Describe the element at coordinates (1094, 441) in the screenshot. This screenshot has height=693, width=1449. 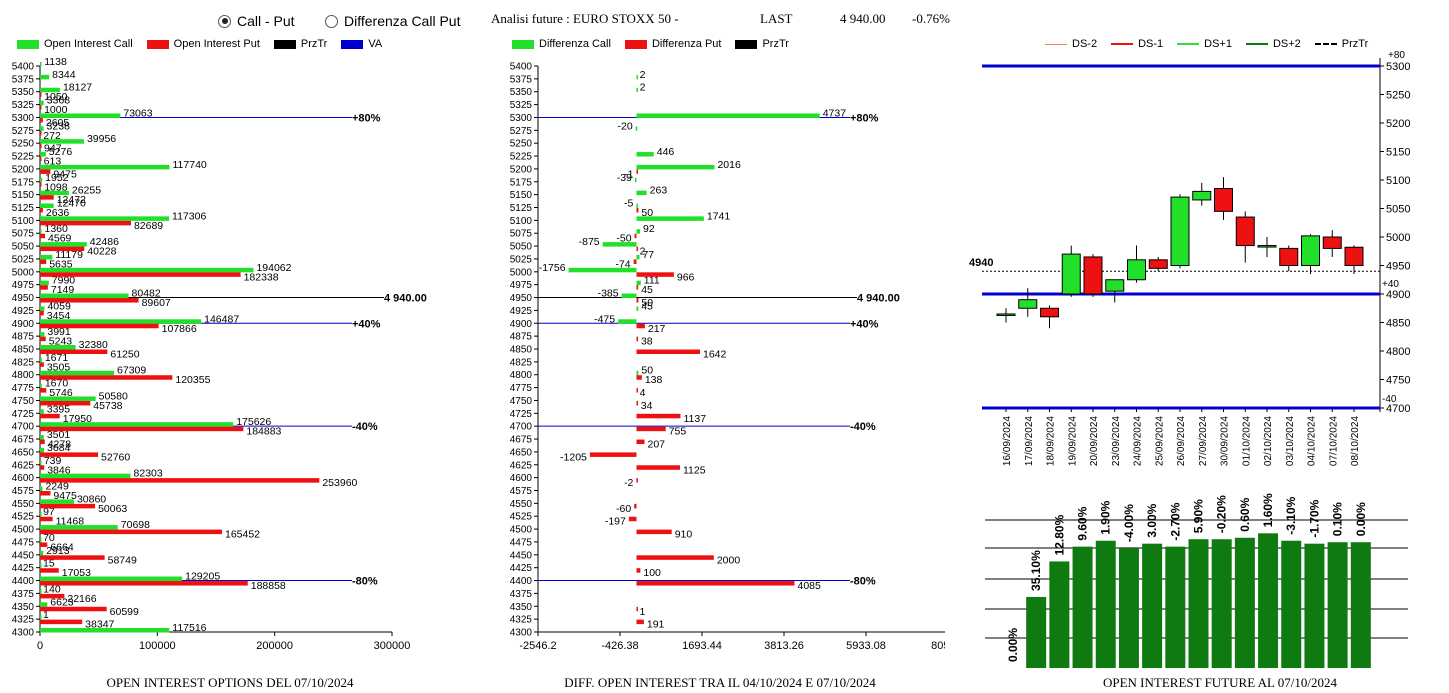
I see `x-tick-label: 20/09/2024` at that location.